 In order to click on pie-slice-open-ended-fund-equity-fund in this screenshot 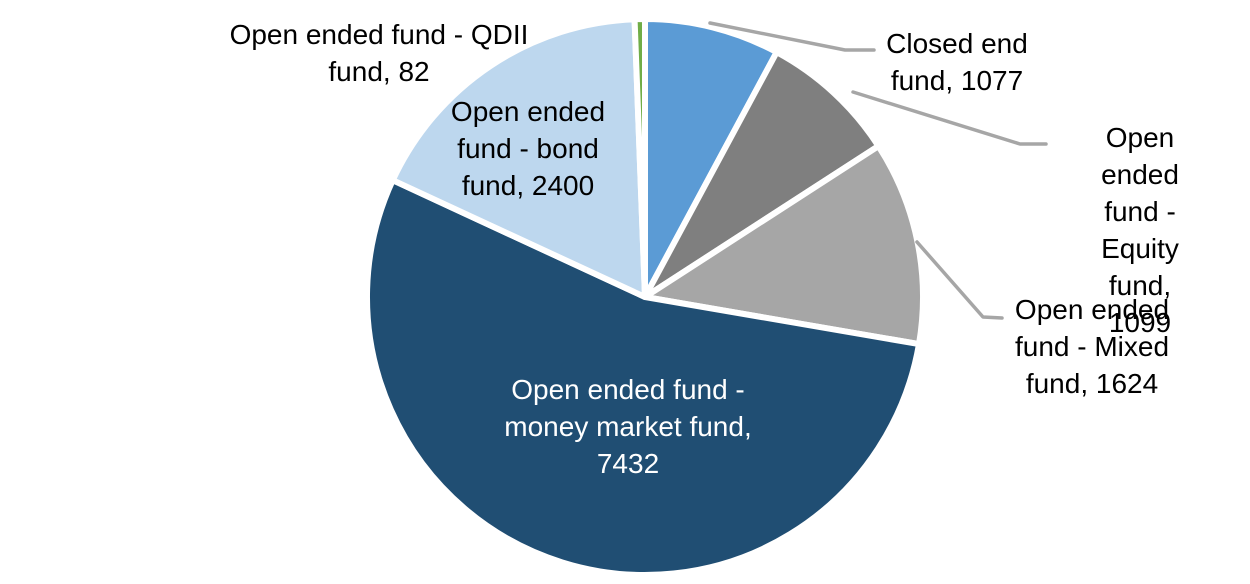, I will do `click(762, 174)`.